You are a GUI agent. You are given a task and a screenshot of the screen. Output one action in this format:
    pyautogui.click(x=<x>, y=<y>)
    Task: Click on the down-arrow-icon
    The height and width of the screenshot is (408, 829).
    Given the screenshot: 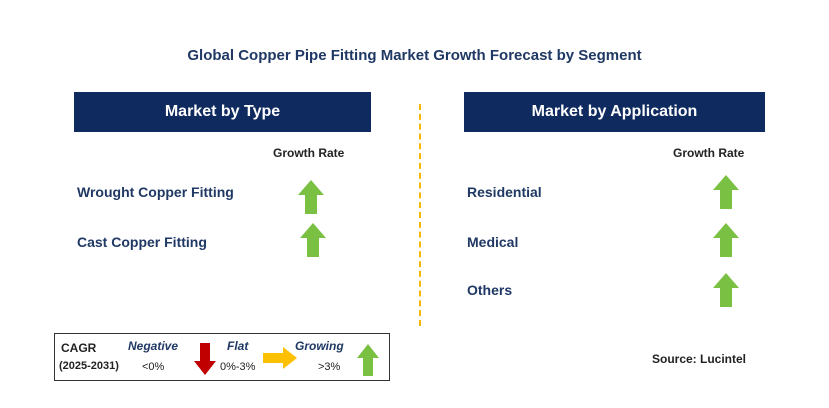 What is the action you would take?
    pyautogui.click(x=205, y=359)
    